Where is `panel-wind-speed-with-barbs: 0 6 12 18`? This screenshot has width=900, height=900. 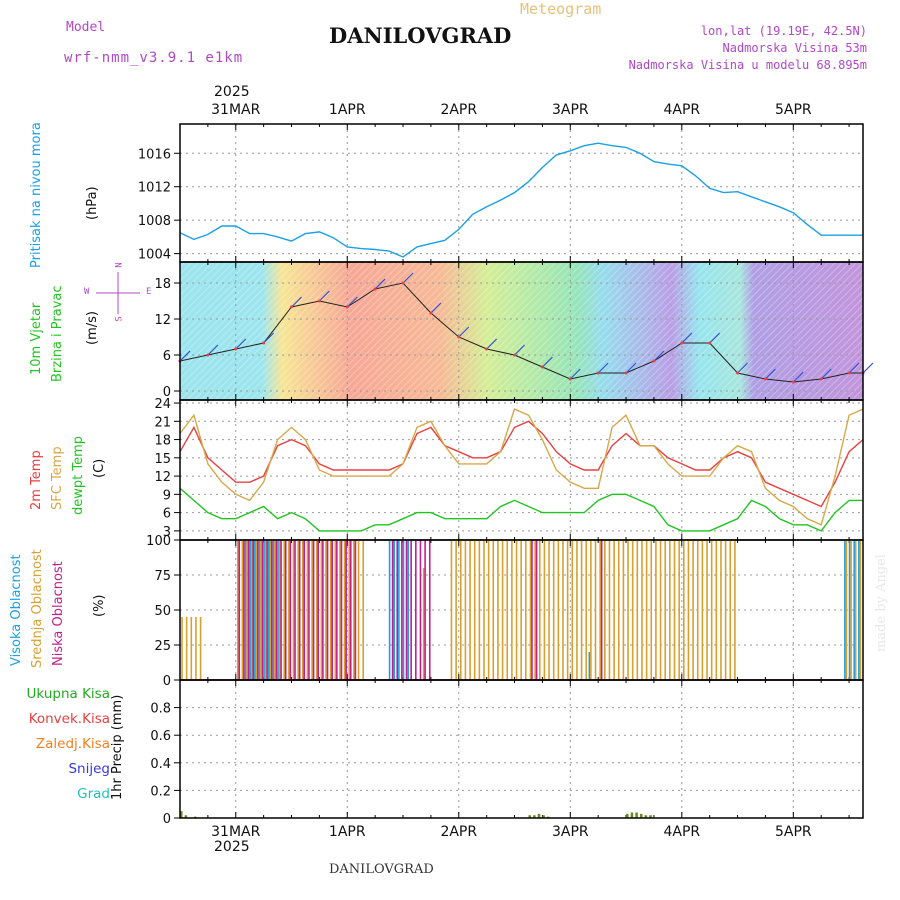 panel-wind-speed-with-barbs: 0 6 12 18 is located at coordinates (514, 331).